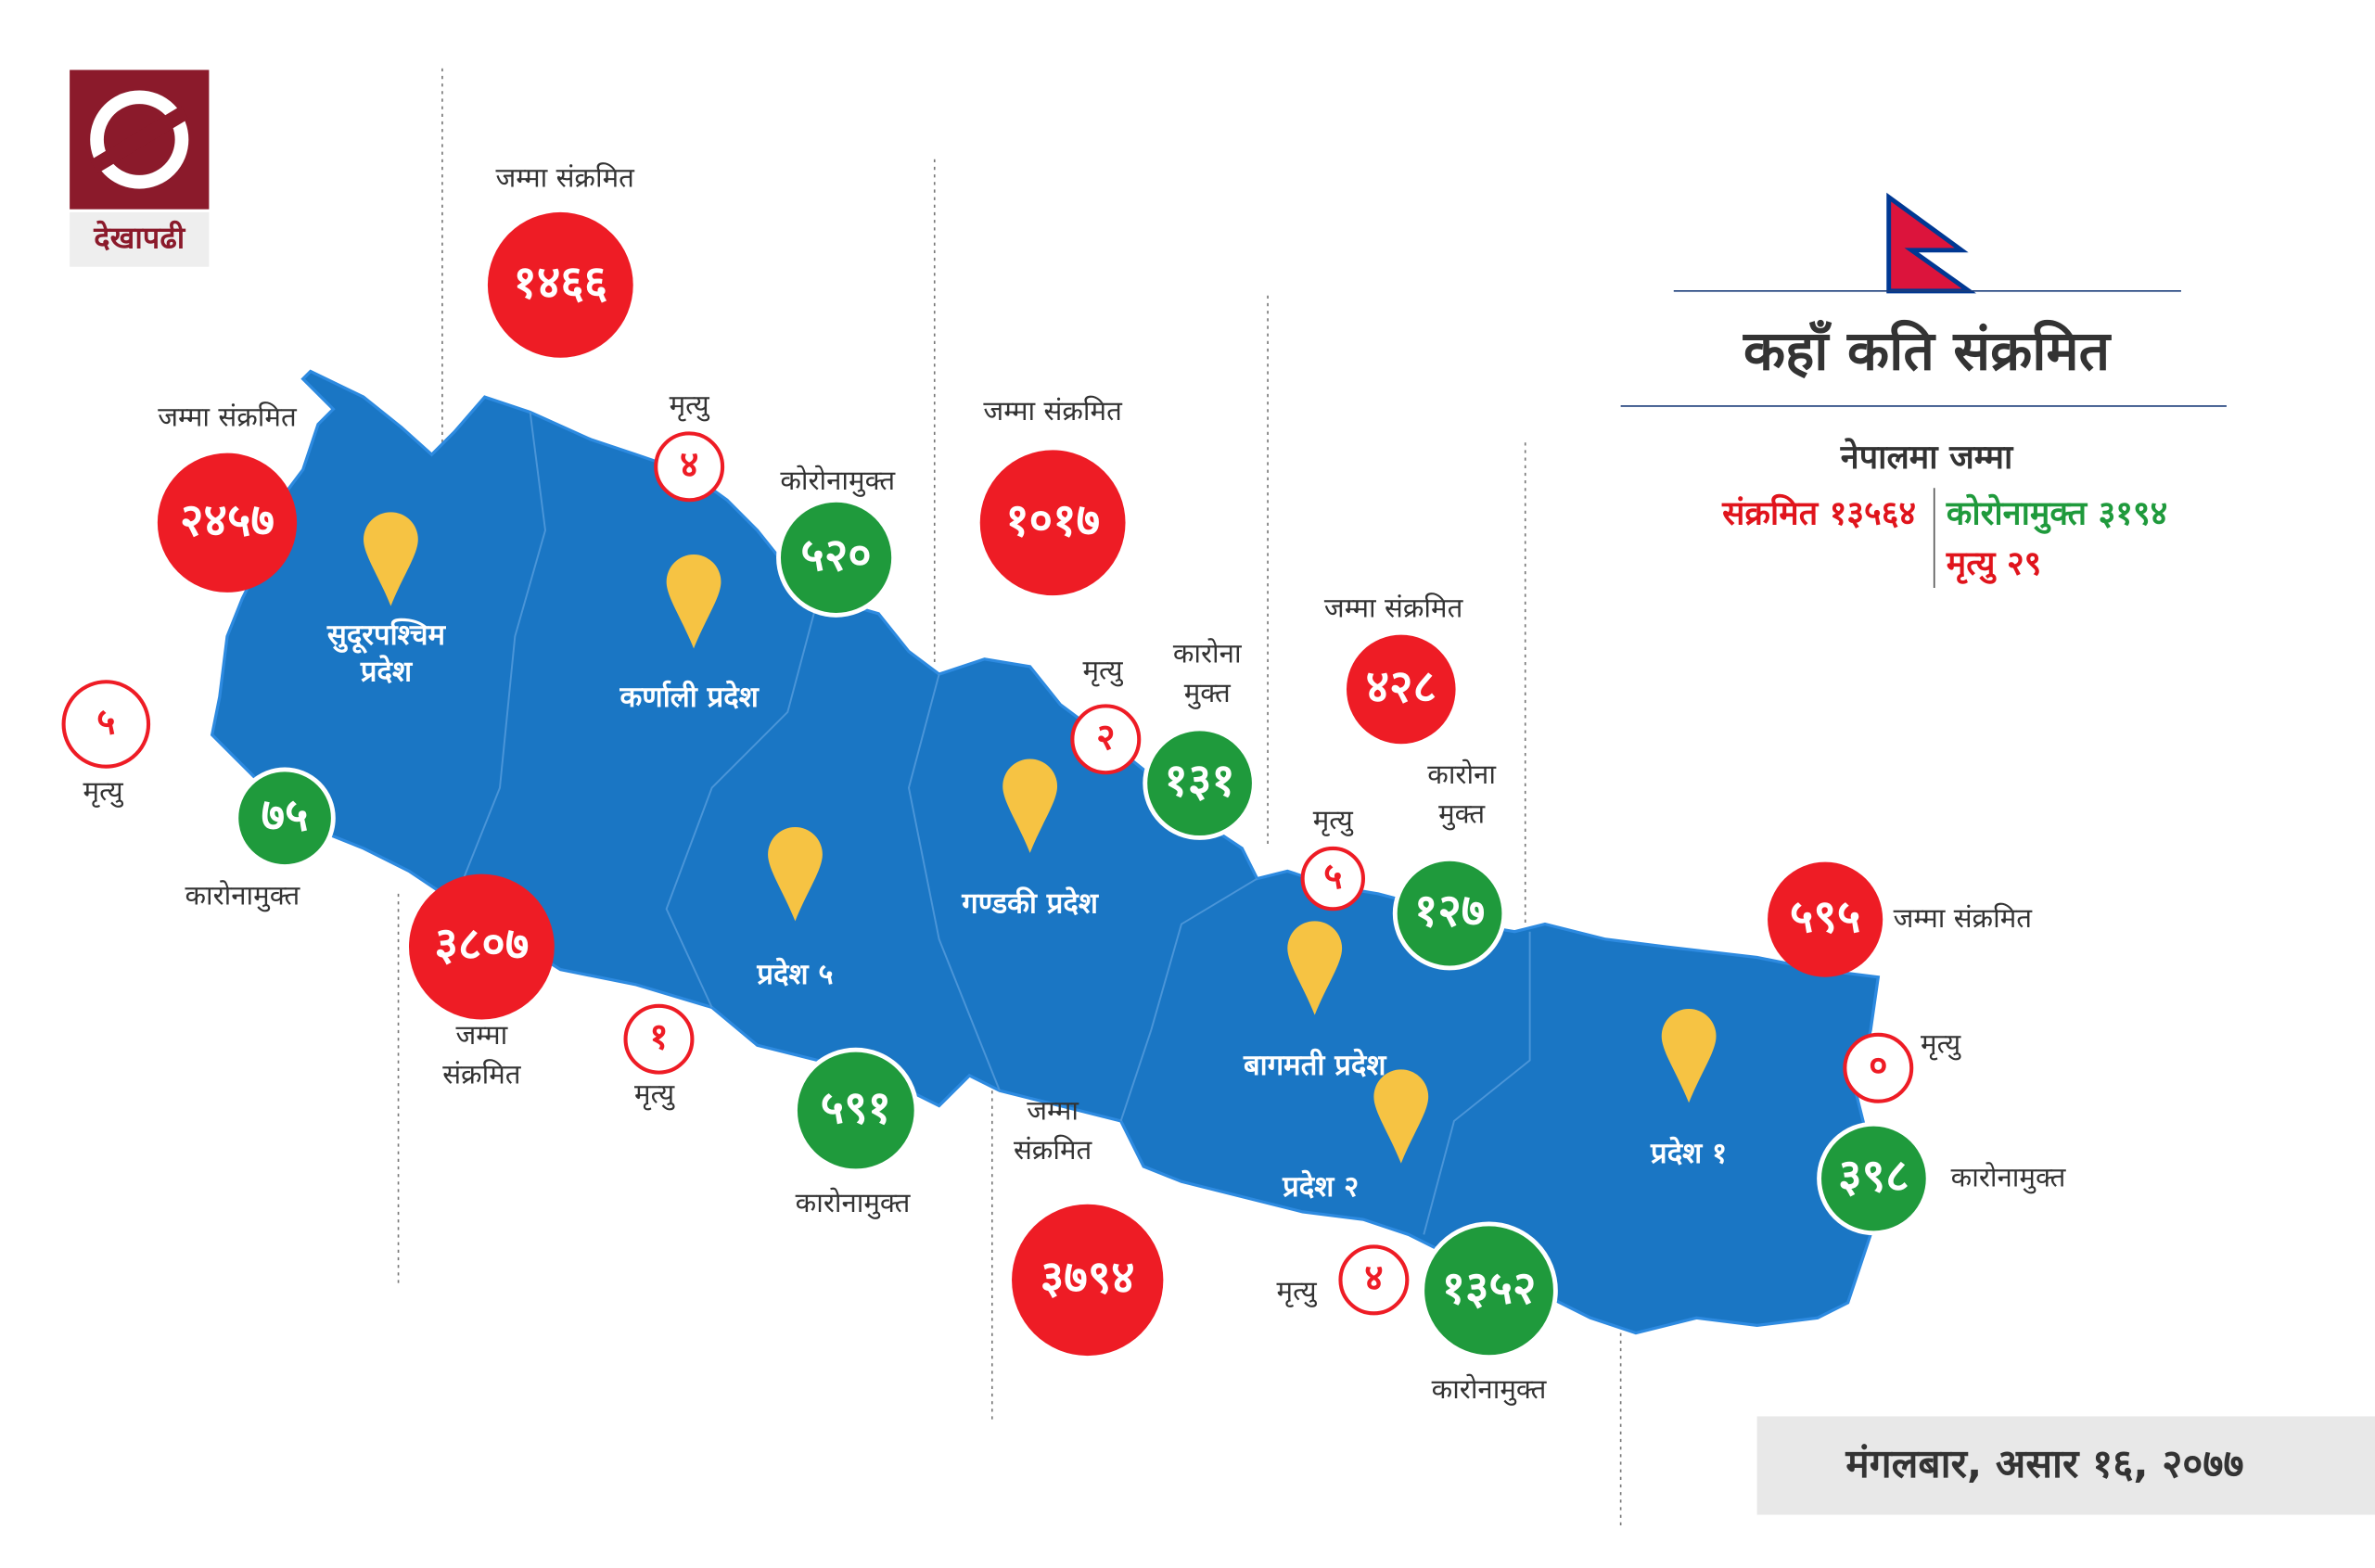  I want to click on label: सुदूरपश्चिम, so click(386, 636).